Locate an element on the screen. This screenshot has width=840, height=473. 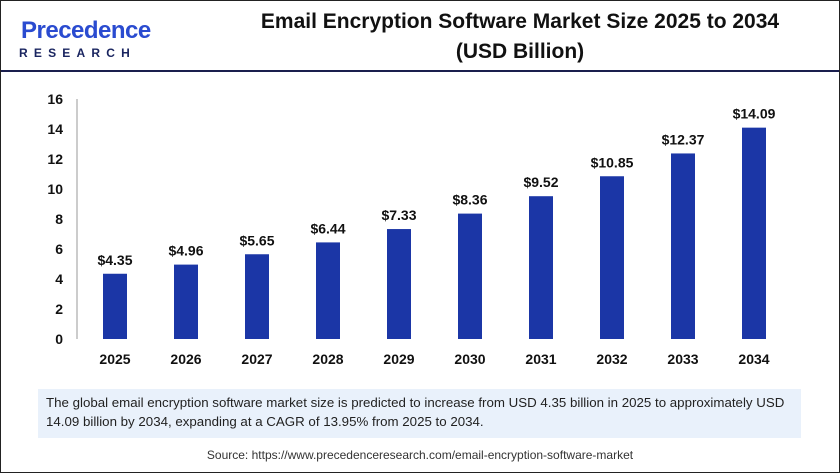
data-label: $7.33 is located at coordinates (398, 215).